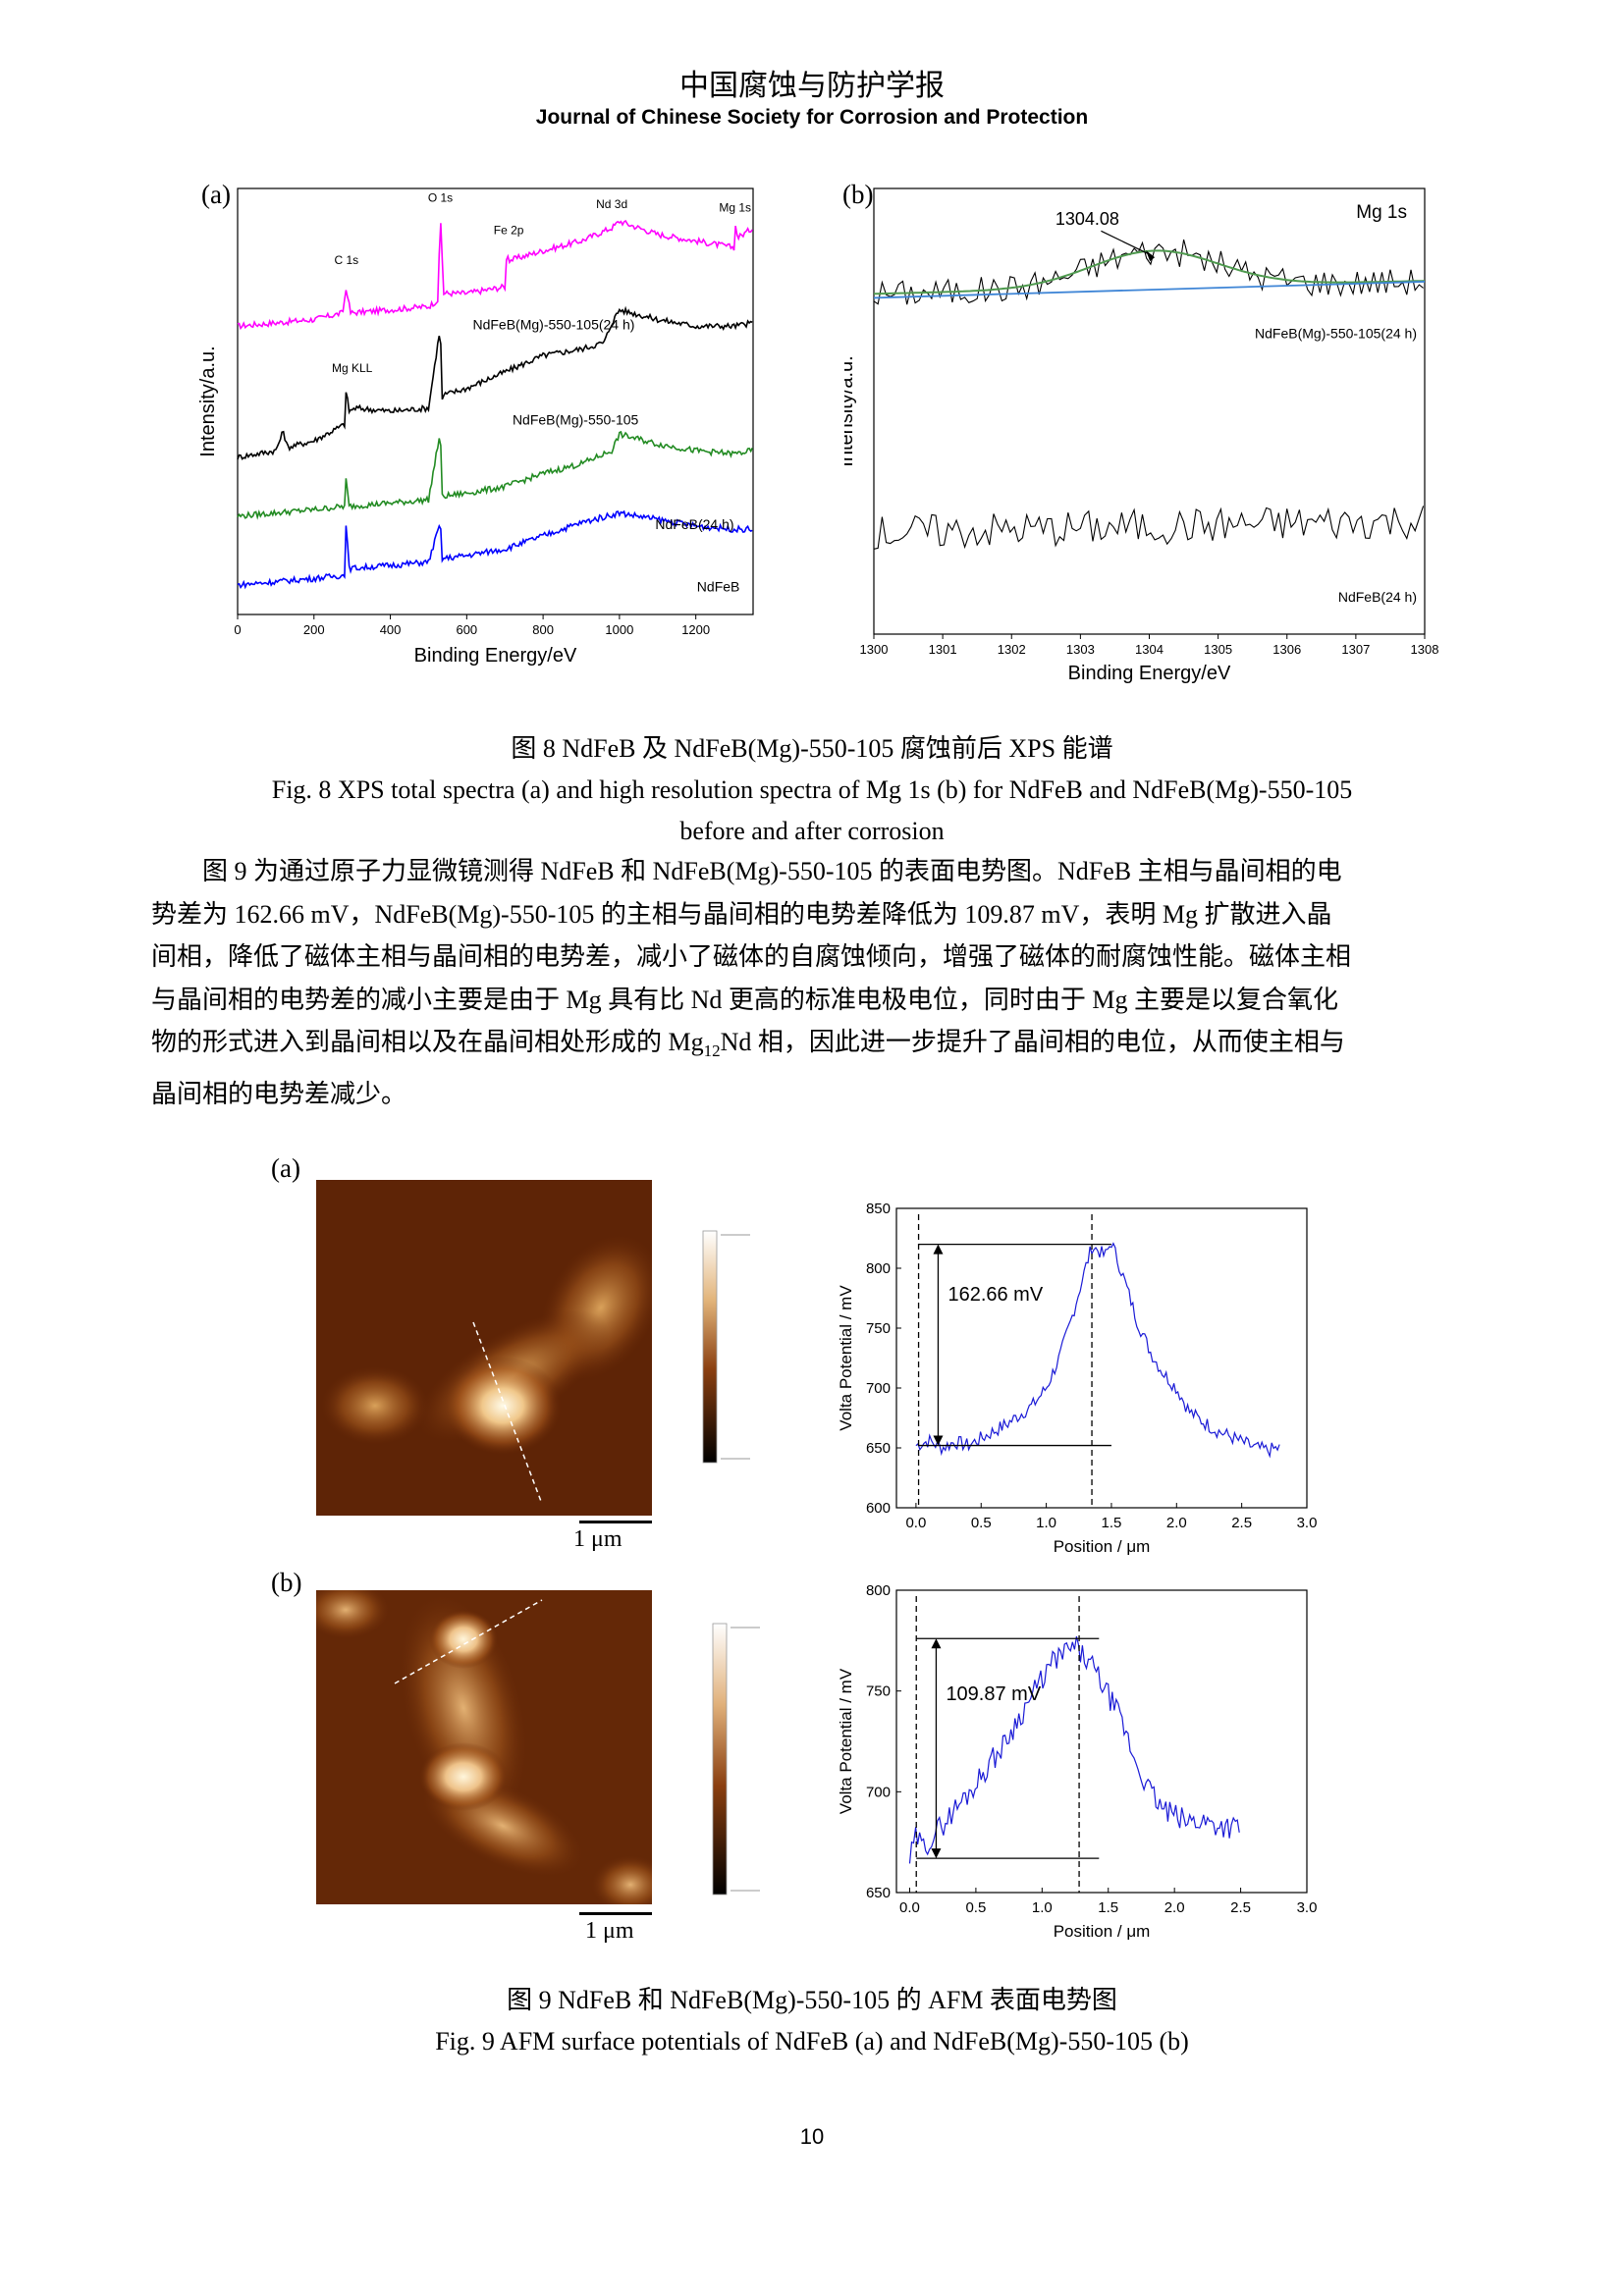 The width and height of the screenshot is (1624, 2296). What do you see at coordinates (285, 1168) in the screenshot?
I see `fig9a-panel-label: (a)` at bounding box center [285, 1168].